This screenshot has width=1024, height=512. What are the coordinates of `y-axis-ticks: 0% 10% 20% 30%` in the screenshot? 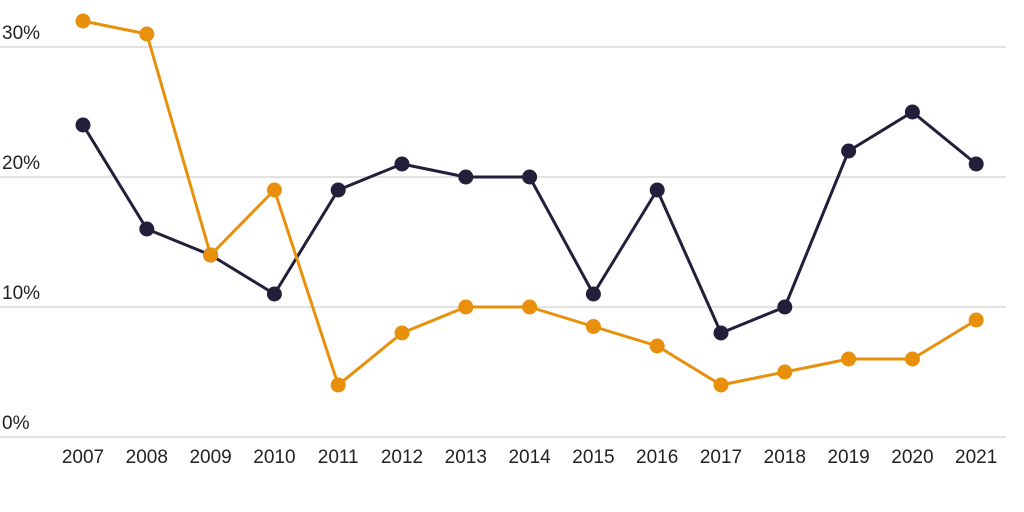 It's located at (21, 228).